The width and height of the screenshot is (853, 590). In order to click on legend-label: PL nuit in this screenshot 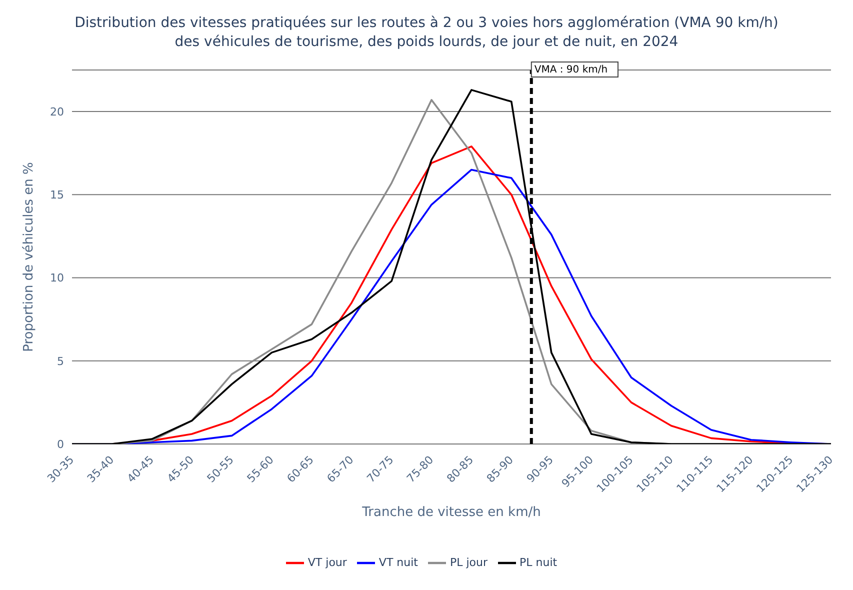, I will do `click(539, 563)`.